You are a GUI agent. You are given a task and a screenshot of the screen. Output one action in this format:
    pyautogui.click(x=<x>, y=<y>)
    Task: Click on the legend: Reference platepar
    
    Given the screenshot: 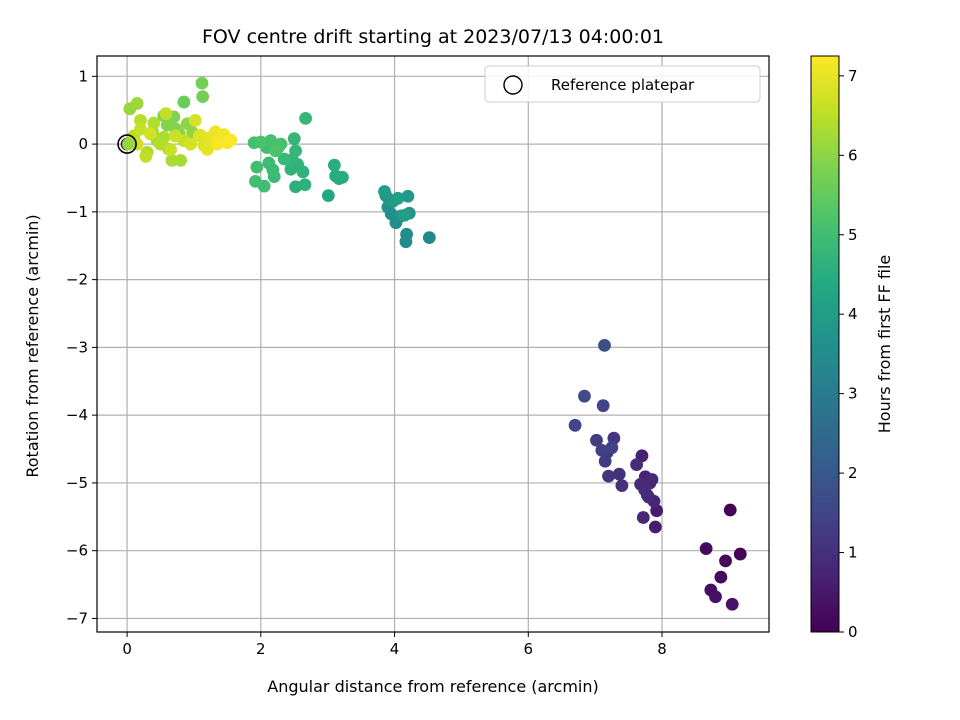 What is the action you would take?
    pyautogui.click(x=622, y=84)
    